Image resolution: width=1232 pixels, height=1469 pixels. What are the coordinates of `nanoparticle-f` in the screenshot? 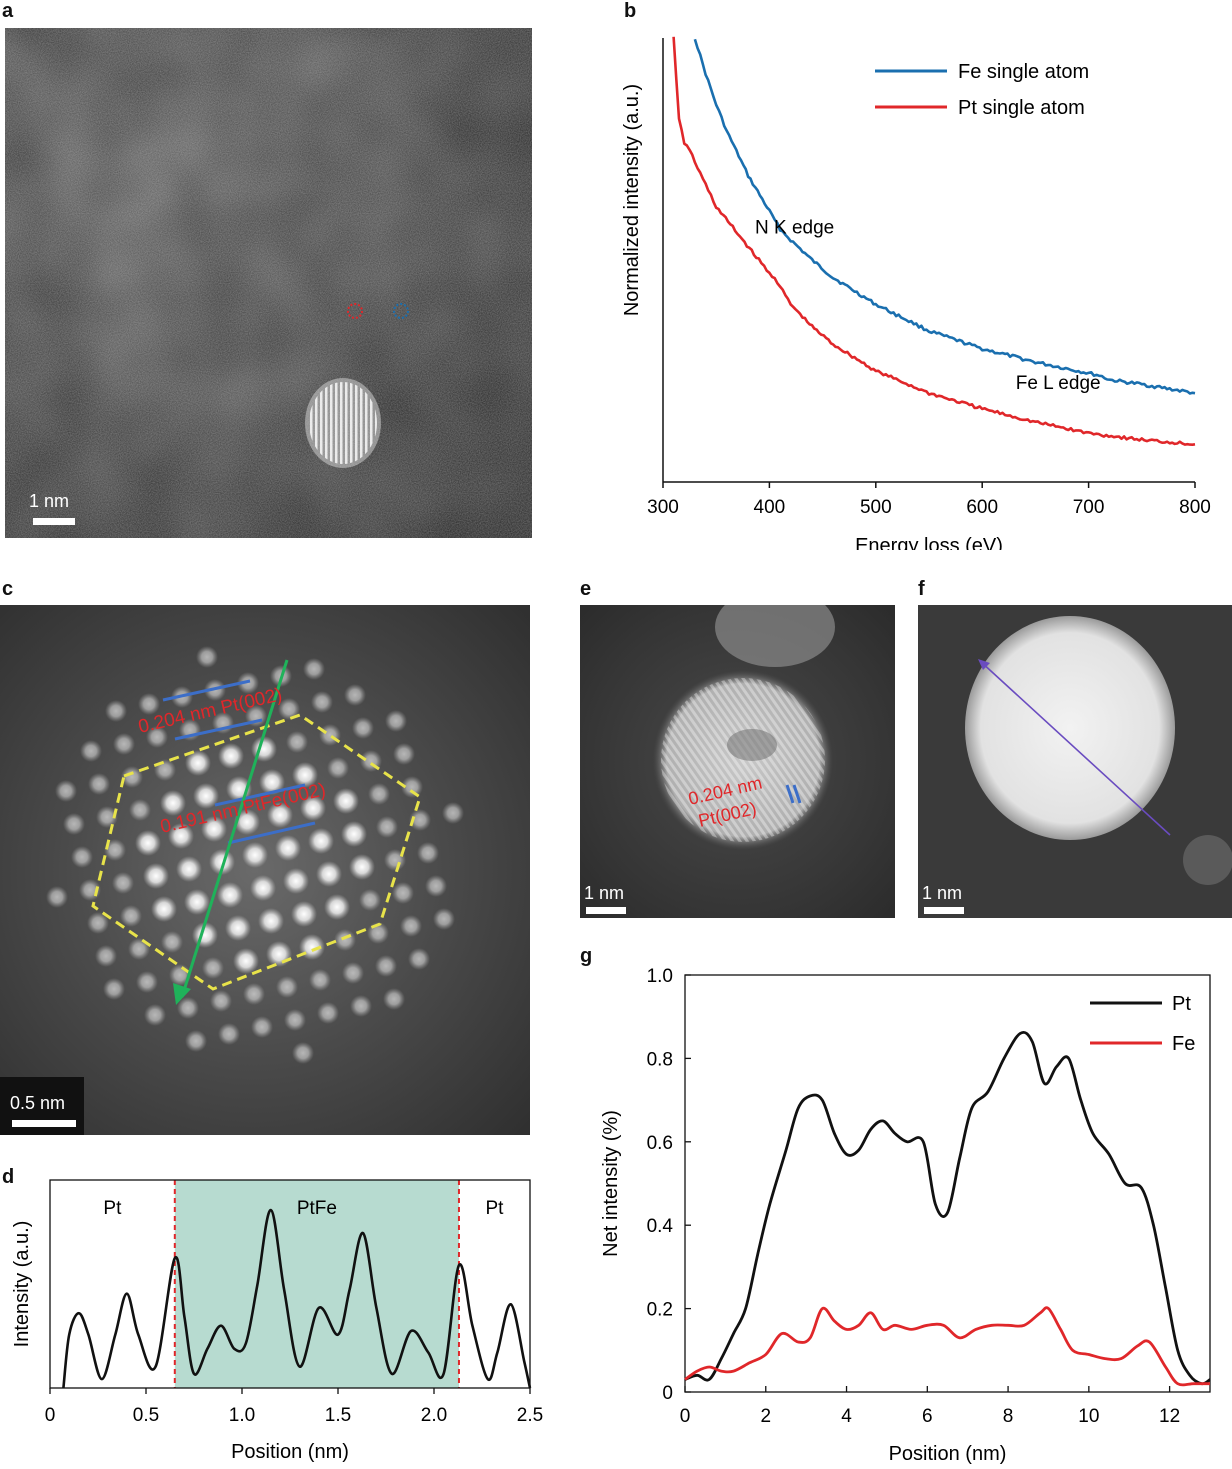 It's located at (1070, 728).